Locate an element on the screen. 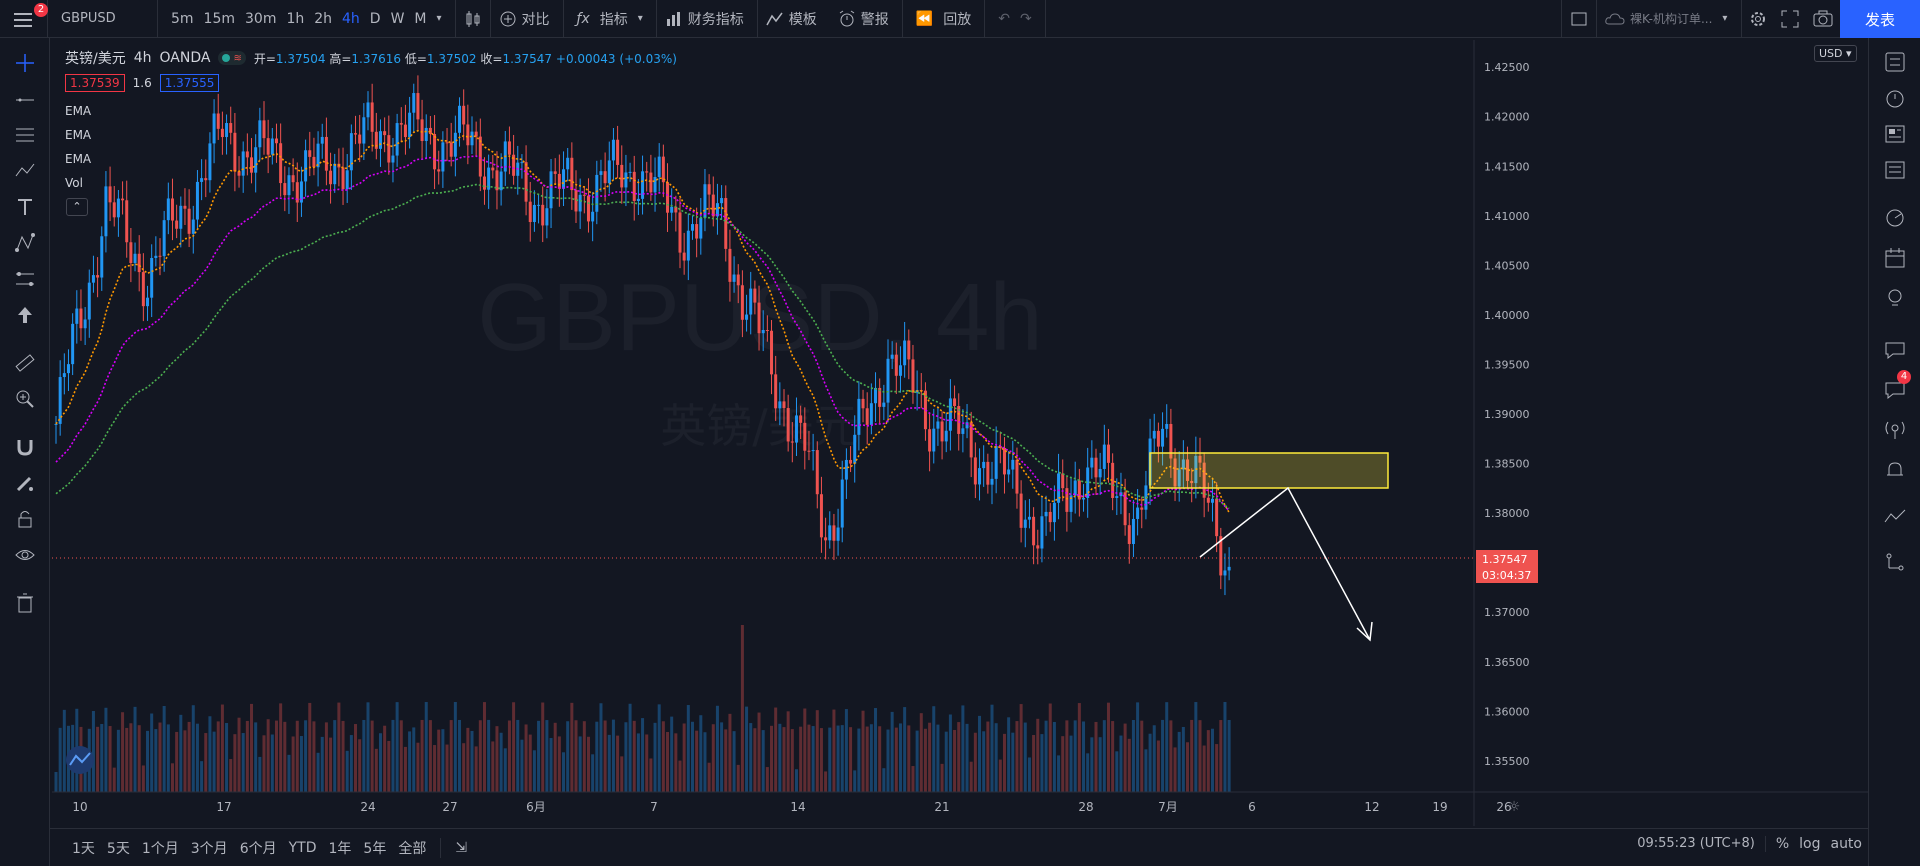 The height and width of the screenshot is (866, 1920). range-1m: 1个月 is located at coordinates (160, 848).